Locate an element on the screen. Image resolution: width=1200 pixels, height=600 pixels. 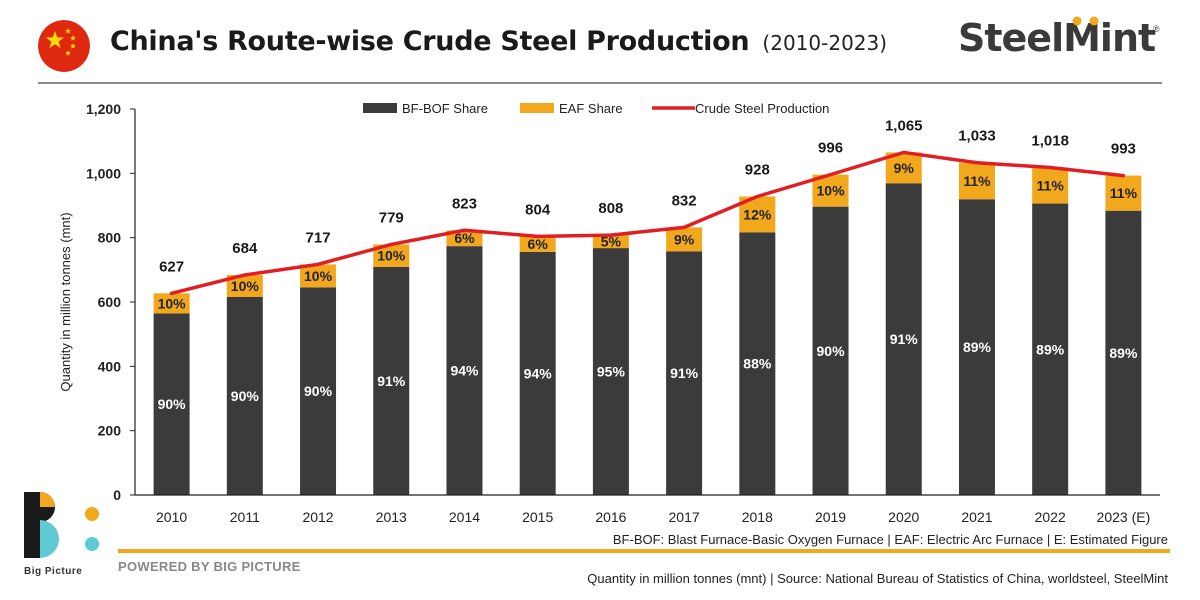
total-label: 627 is located at coordinates (171, 266).